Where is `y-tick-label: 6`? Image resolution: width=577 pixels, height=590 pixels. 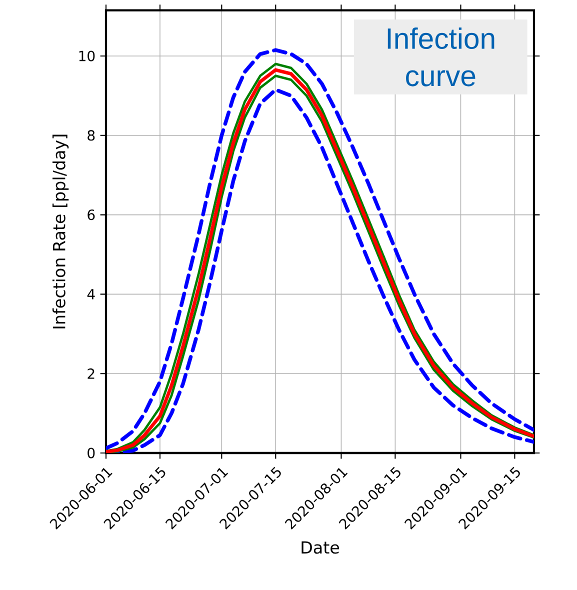
y-tick-label: 6 is located at coordinates (91, 215).